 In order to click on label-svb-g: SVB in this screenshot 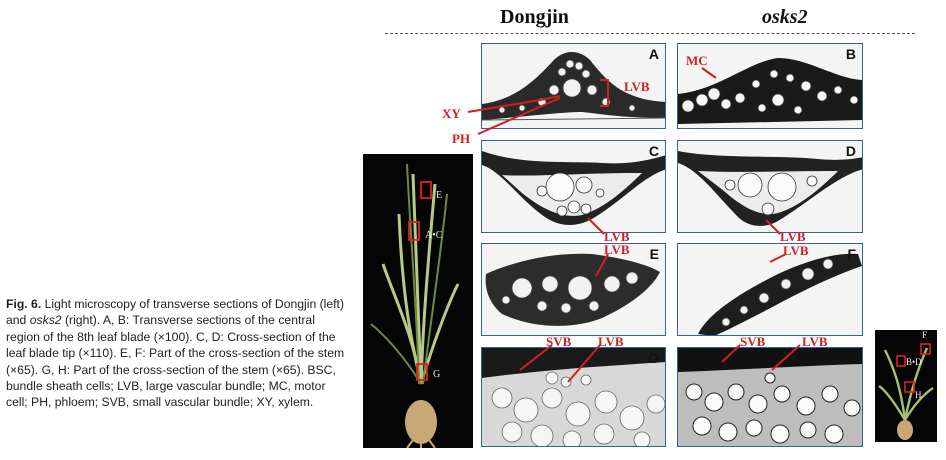, I will do `click(559, 341)`.